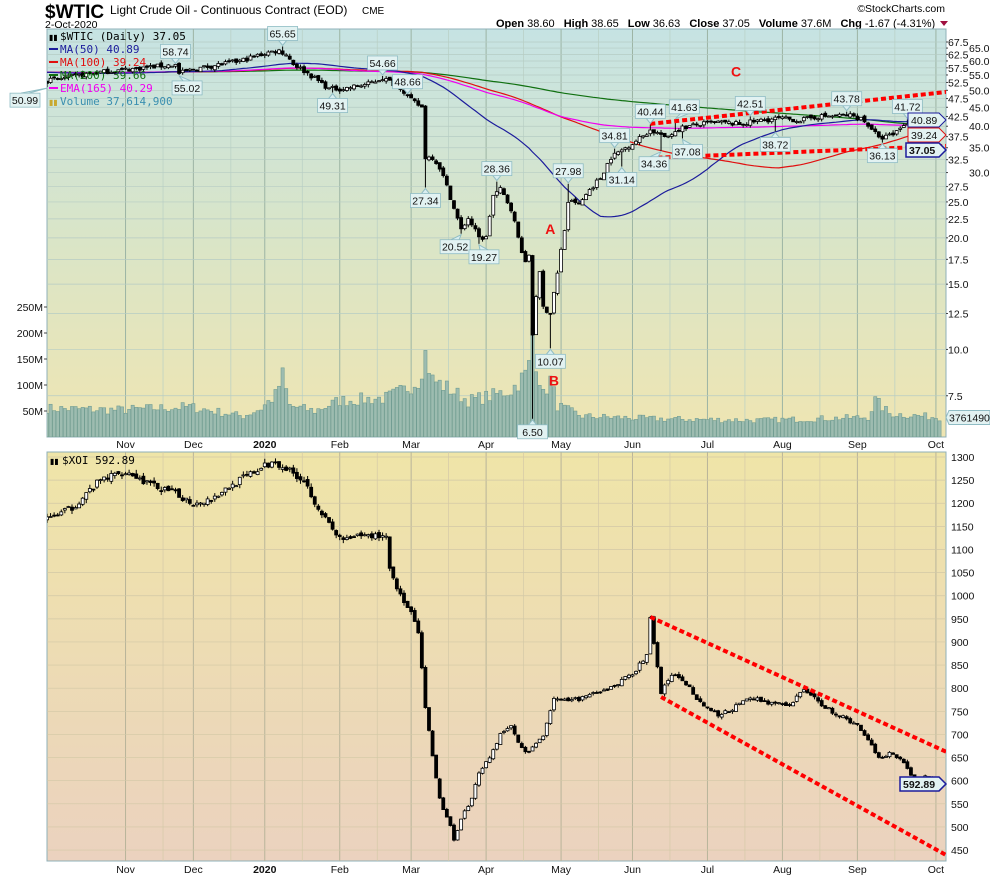 The height and width of the screenshot is (876, 990). I want to click on close-label: Close, so click(704, 24).